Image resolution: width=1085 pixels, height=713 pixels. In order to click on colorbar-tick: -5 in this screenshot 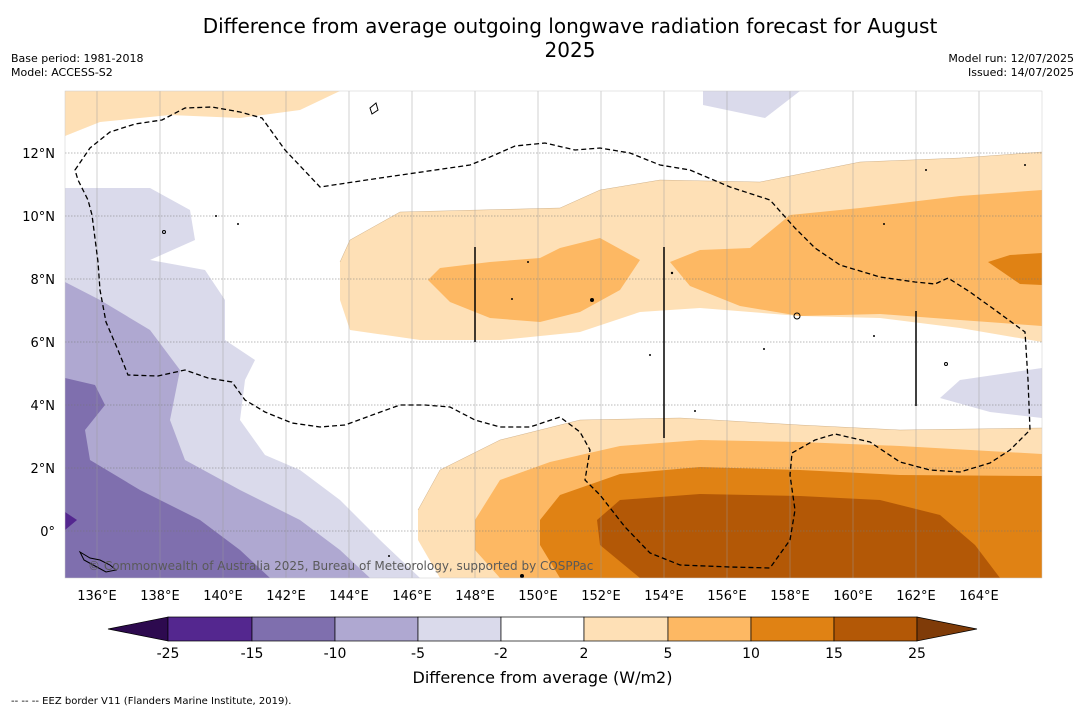, I will do `click(418, 654)`.